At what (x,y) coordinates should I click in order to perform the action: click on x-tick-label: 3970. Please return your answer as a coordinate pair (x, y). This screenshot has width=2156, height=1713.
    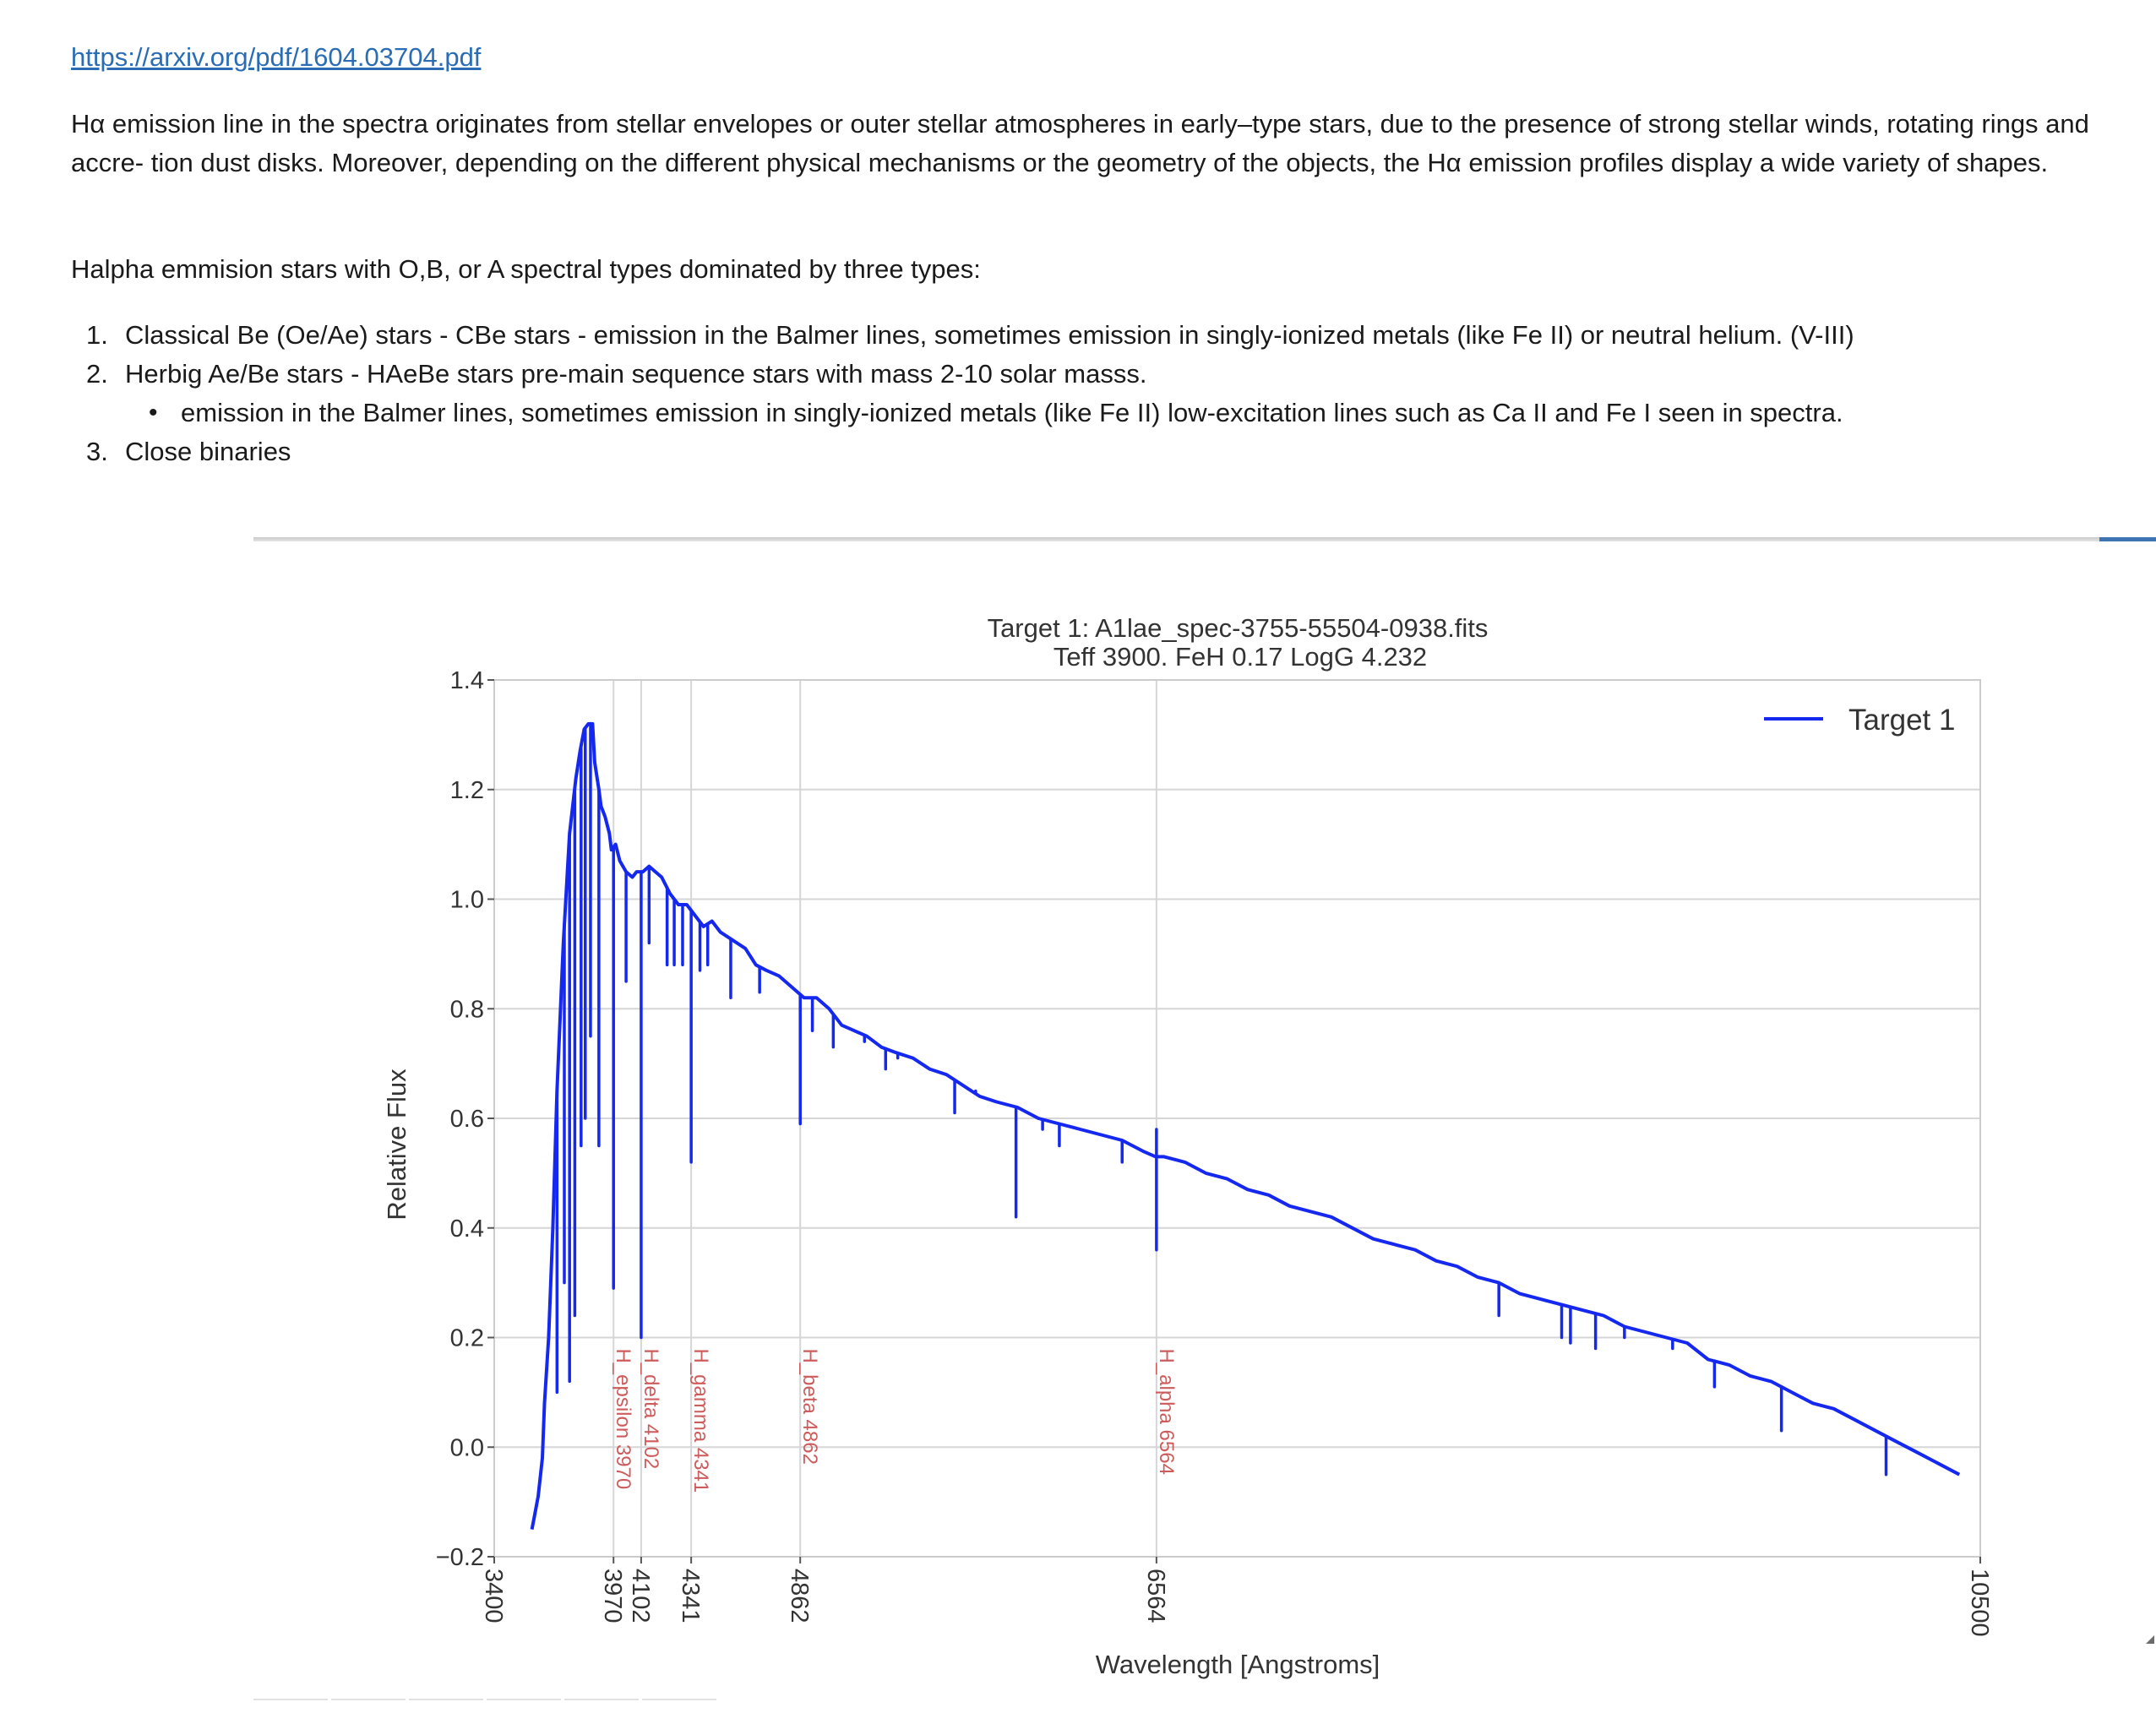
    Looking at the image, I should click on (612, 1596).